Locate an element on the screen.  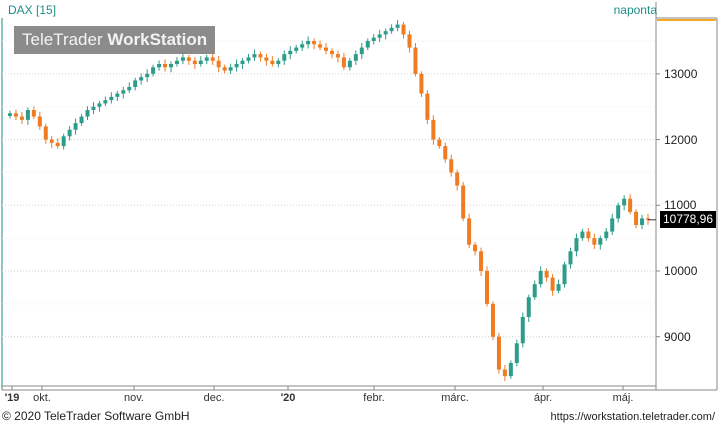
ticker-label: DAX [15] is located at coordinates (32, 10).